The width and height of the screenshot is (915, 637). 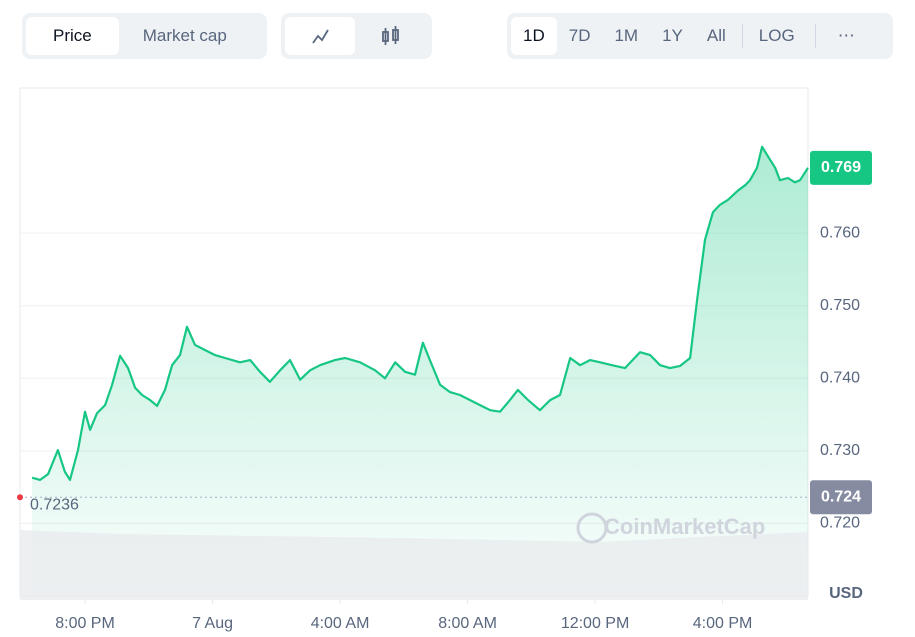 I want to click on x-tick-label: 4:00 PM, so click(x=723, y=623).